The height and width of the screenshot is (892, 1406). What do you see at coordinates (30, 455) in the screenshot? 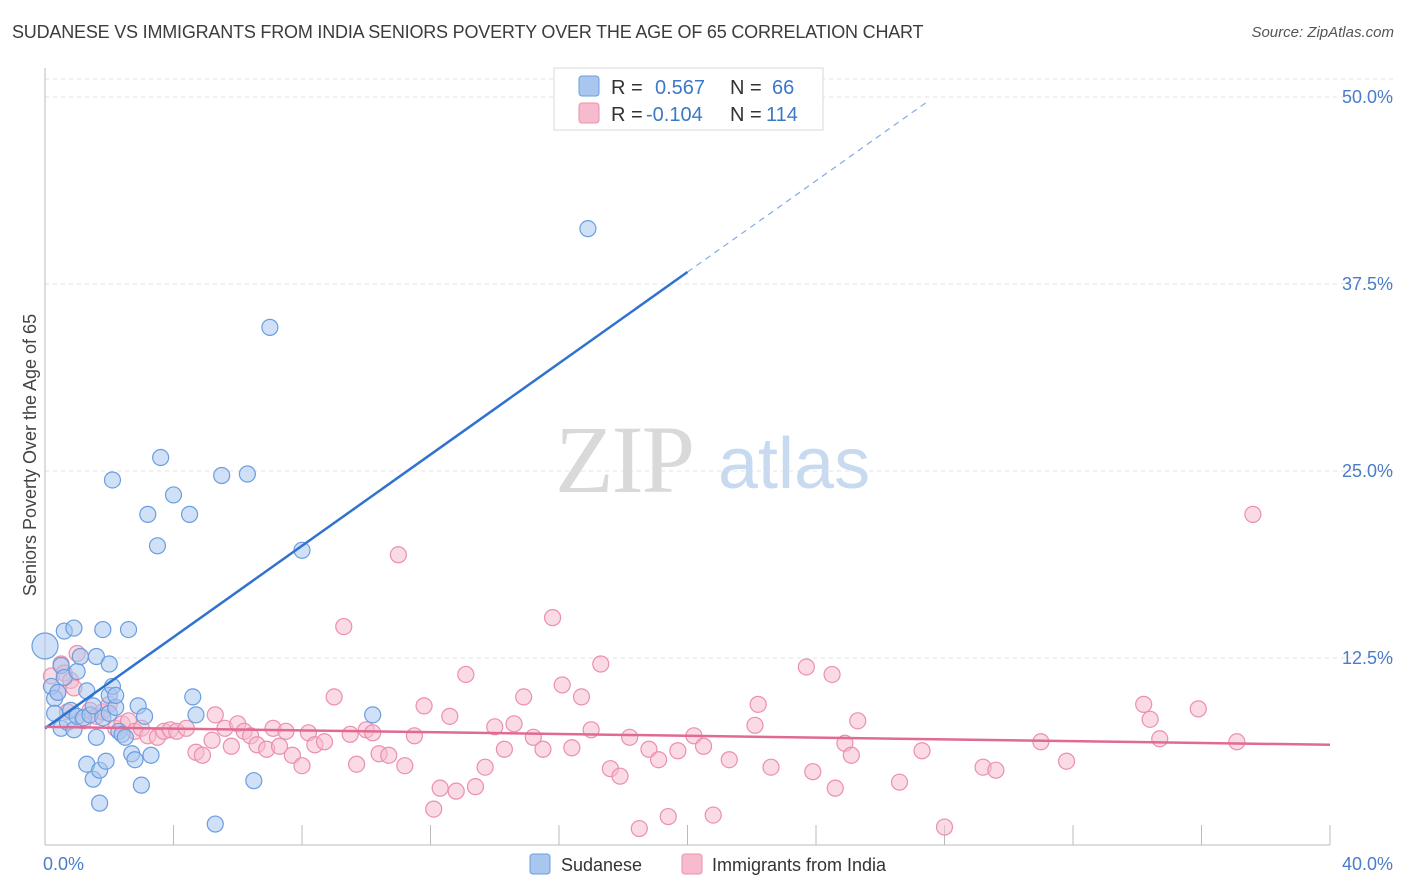
I see `y-axis-label: Seniors Poverty Over the Age of 65` at bounding box center [30, 455].